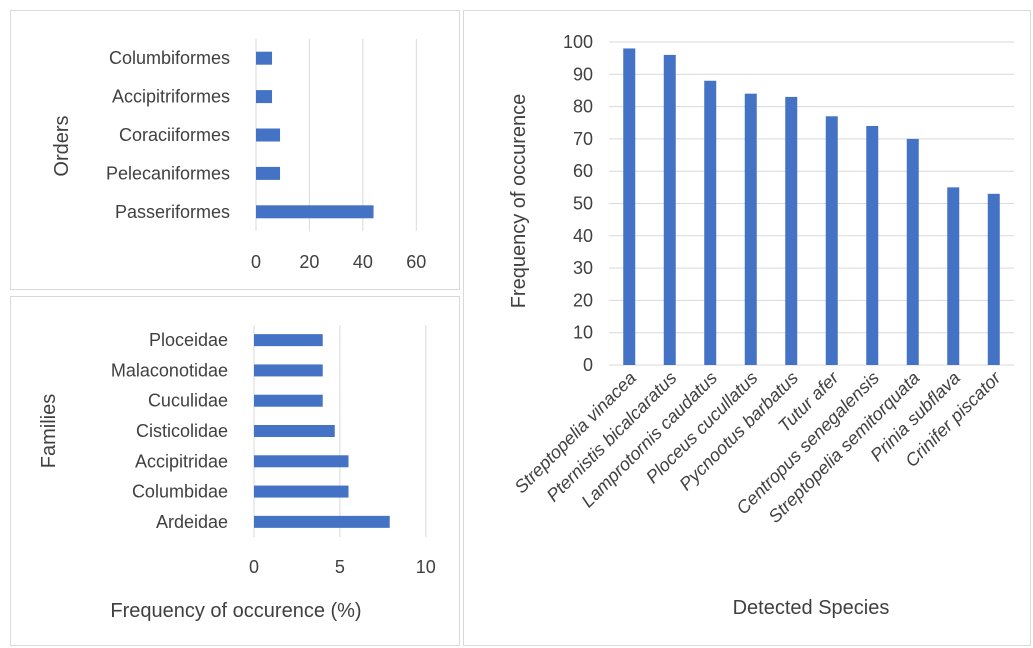 This screenshot has height=648, width=1033. Describe the element at coordinates (993, 279) in the screenshot. I see `bar-crinifer-piscator` at that location.